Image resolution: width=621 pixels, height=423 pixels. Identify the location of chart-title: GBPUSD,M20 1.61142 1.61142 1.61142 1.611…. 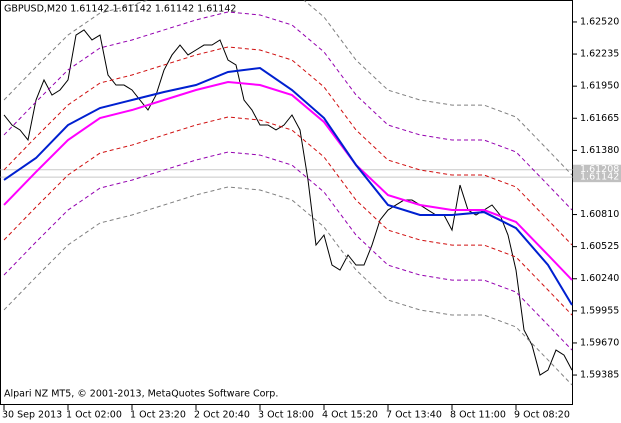
(120, 9).